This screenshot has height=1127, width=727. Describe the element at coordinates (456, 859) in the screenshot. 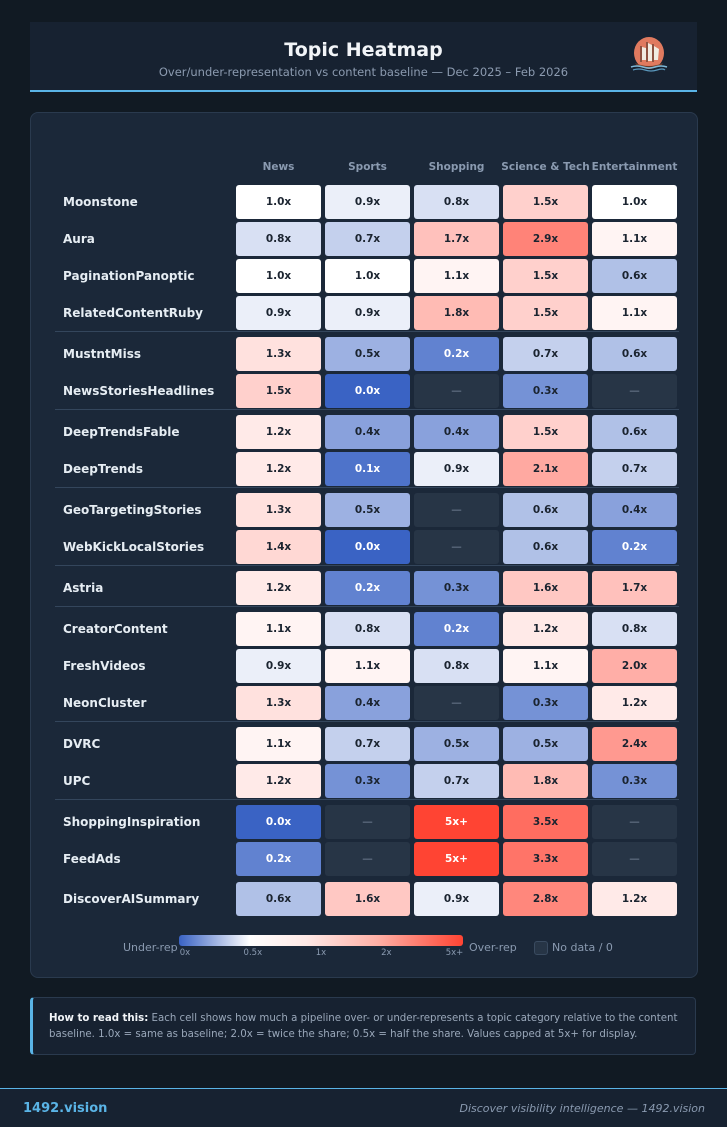

I see `heatmap-cell: 5x+` at that location.